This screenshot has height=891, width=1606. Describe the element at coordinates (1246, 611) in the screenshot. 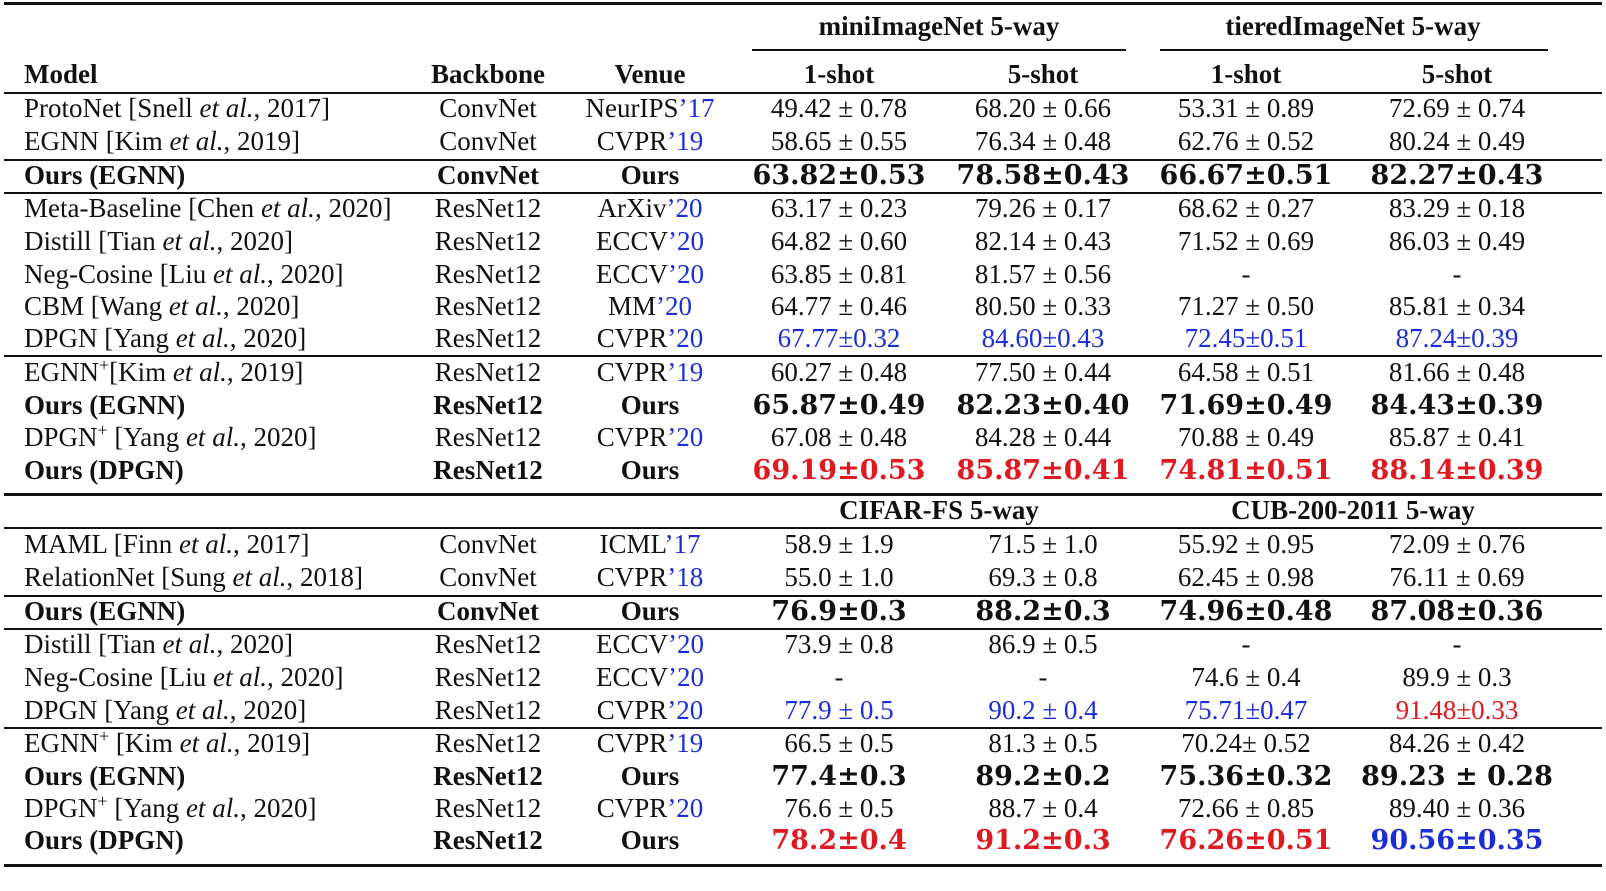

I see `score-cell: 74.96±0.48` at that location.